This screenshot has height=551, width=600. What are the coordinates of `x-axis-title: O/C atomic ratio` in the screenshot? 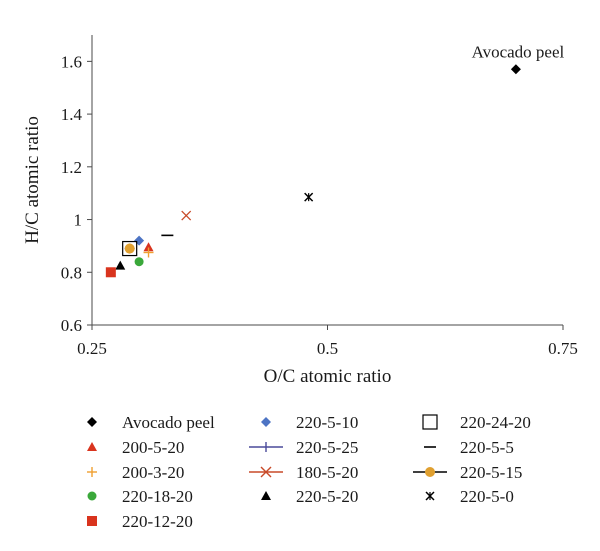 It's located at (328, 376).